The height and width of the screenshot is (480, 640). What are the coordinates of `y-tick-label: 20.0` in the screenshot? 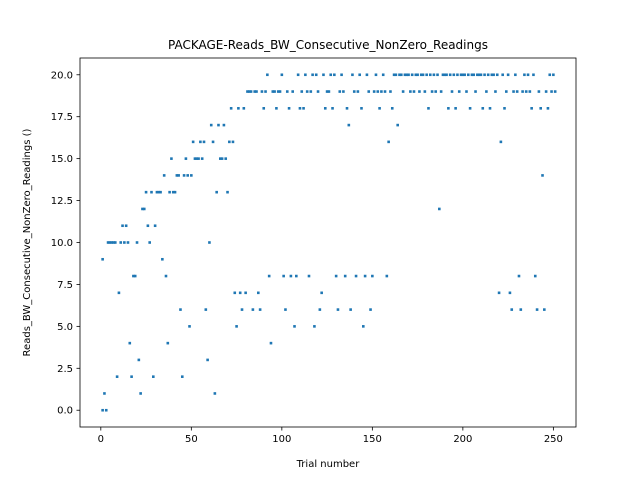 It's located at (62, 75).